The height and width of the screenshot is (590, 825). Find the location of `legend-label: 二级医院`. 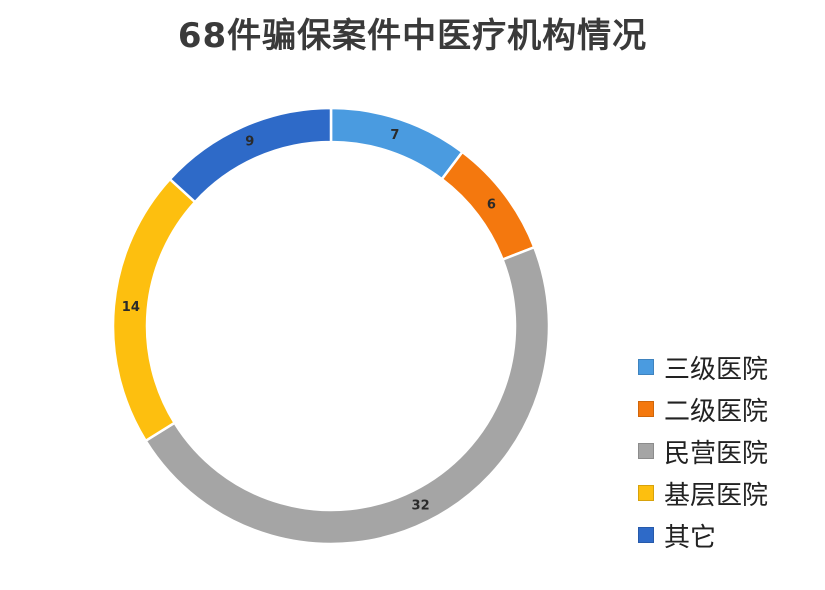

legend-label: 二级医院 is located at coordinates (716, 411).